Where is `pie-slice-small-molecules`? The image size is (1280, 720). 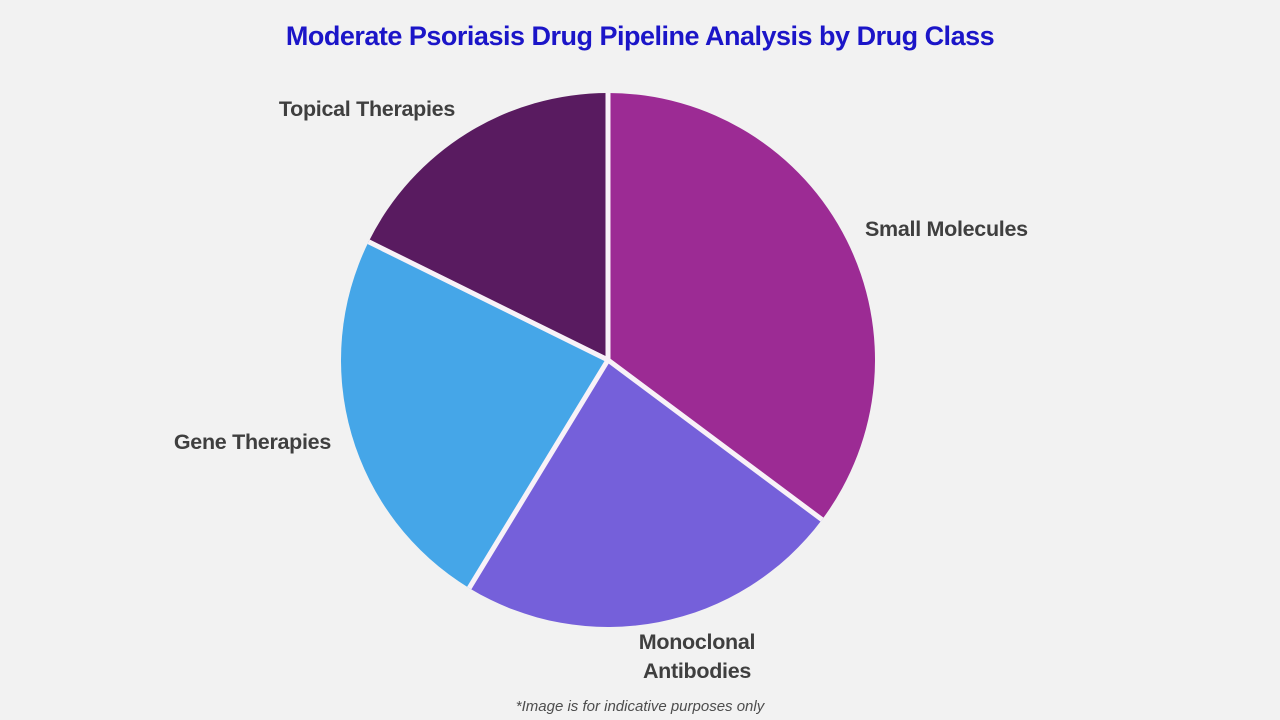
pie-slice-small-molecules is located at coordinates (741, 306).